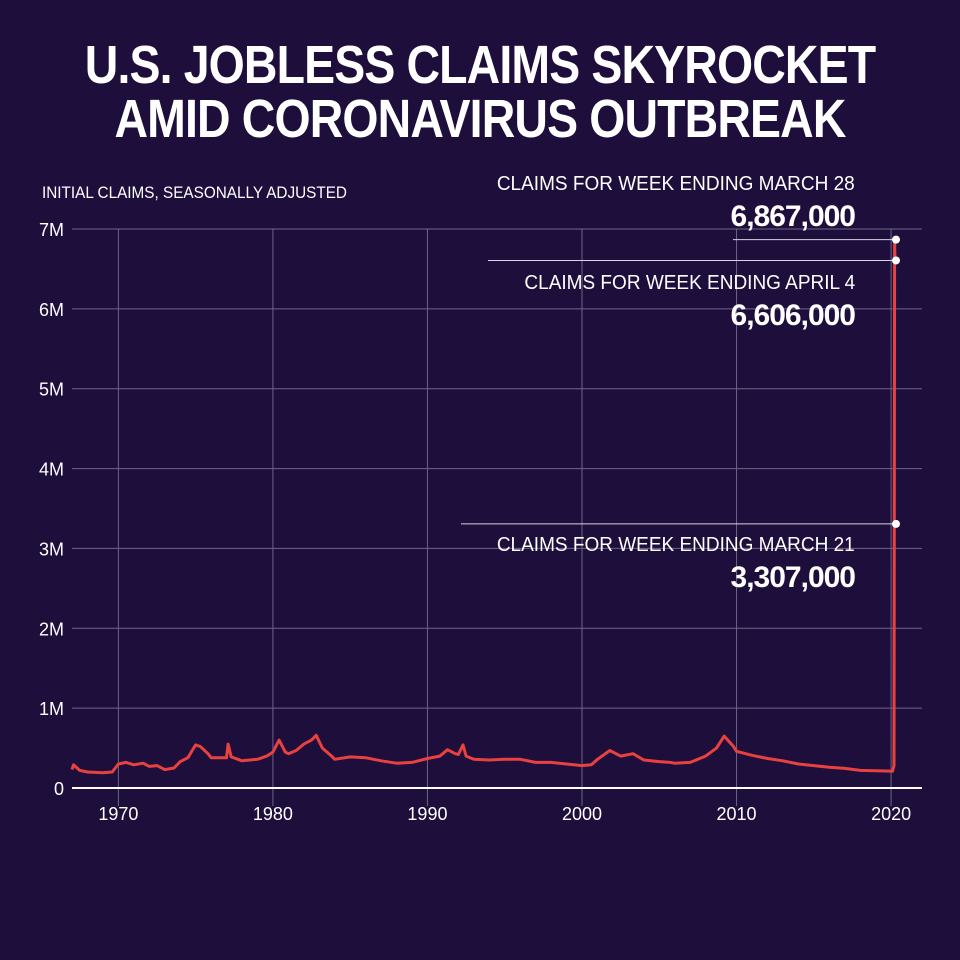  What do you see at coordinates (689, 283) in the screenshot?
I see `annotation-label: CLAIMS FOR WEEK ENDING APRIL 4` at bounding box center [689, 283].